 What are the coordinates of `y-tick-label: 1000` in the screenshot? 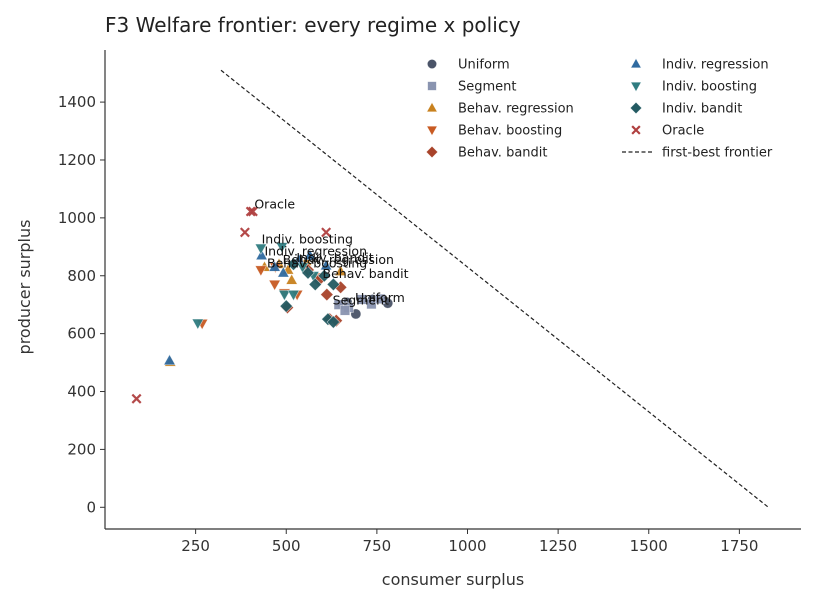 It's located at (77, 218).